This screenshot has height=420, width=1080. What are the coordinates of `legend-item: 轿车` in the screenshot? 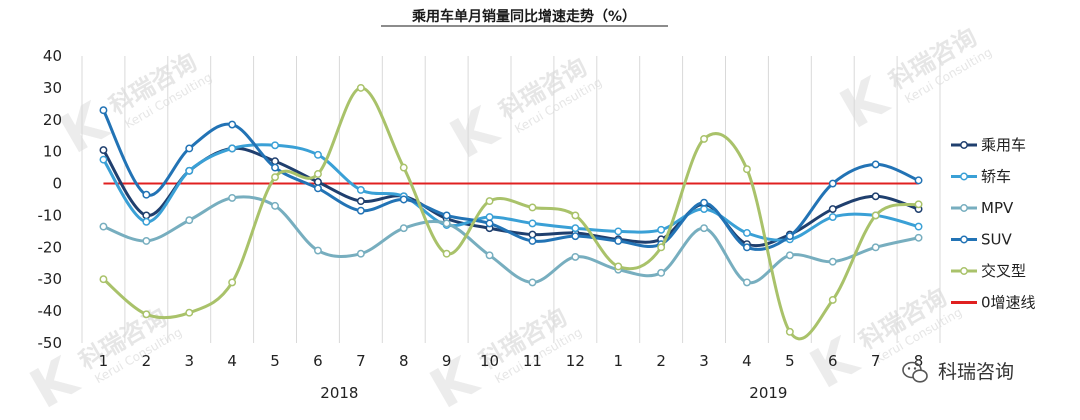 It's located at (981, 177).